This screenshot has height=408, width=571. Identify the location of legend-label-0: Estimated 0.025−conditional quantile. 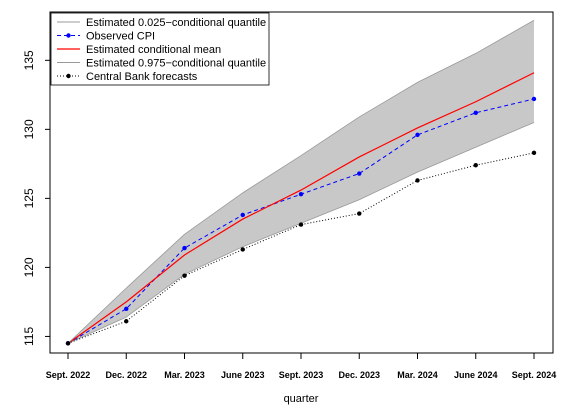
(176, 23).